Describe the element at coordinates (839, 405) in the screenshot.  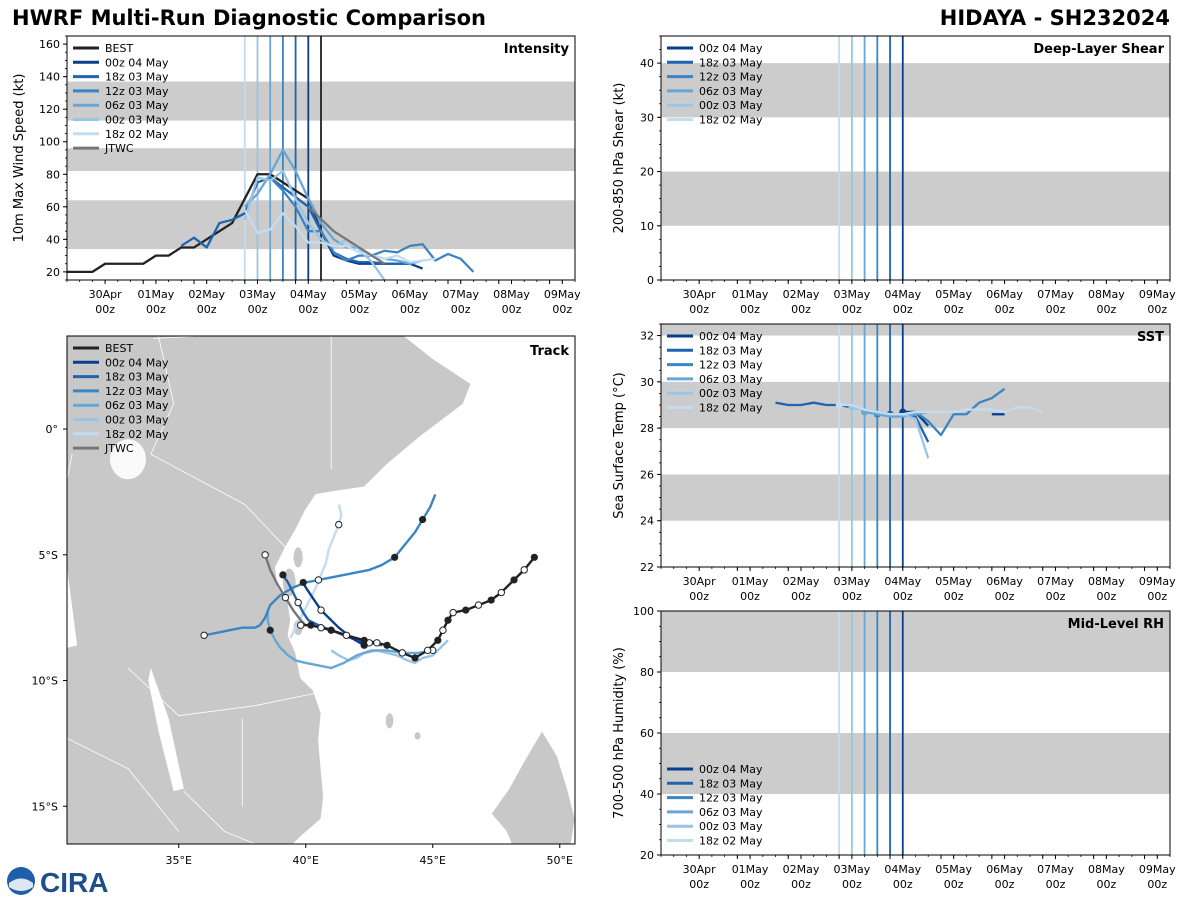
I see `series-marker` at that location.